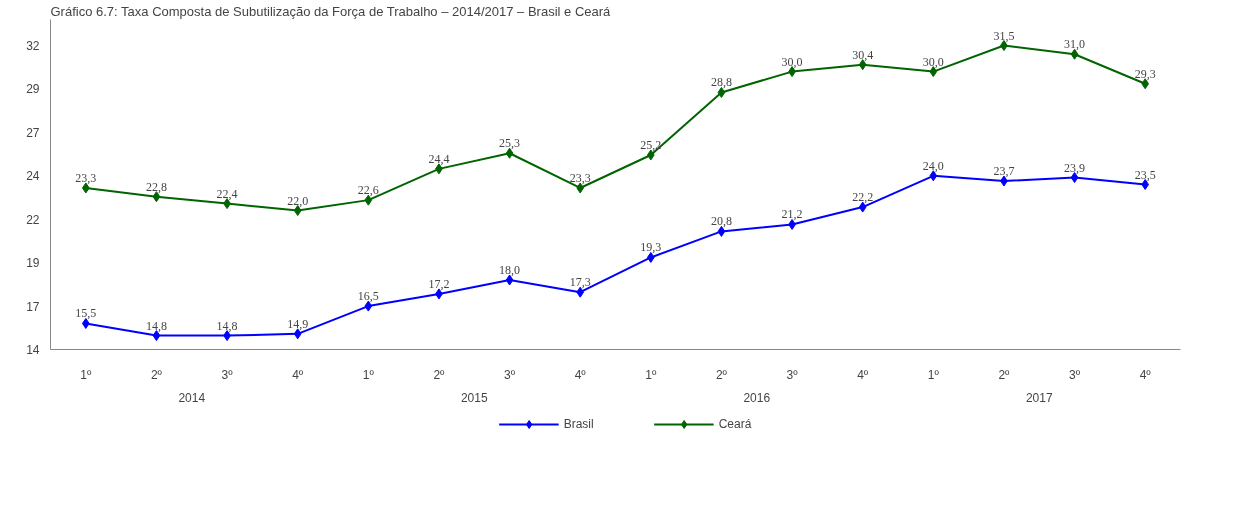 This screenshot has height=506, width=1233. Describe the element at coordinates (33, 132) in the screenshot. I see `y-tick-label: 27` at that location.